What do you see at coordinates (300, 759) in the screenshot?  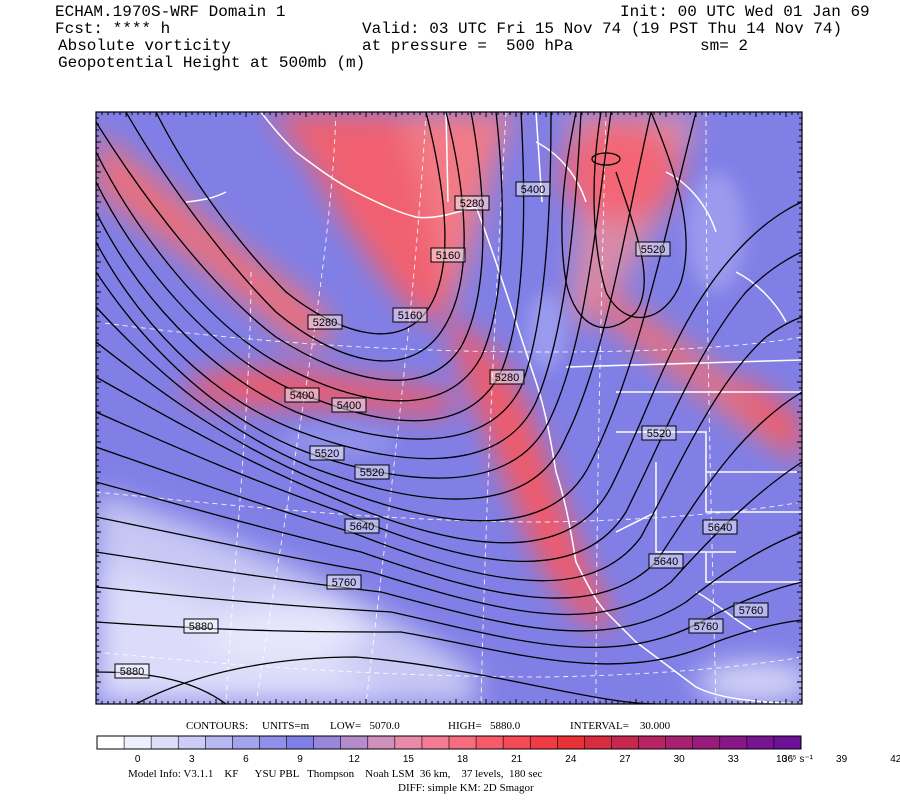 I see `colorbar-tick-label: 9` at bounding box center [300, 759].